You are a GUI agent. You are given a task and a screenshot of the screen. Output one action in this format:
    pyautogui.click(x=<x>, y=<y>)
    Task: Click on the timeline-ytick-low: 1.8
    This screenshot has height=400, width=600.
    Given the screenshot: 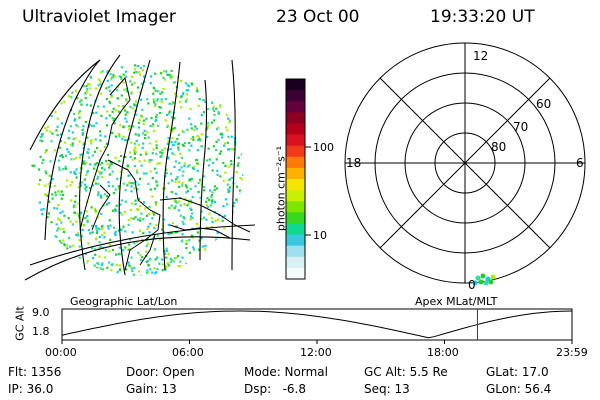 What is the action you would take?
    pyautogui.click(x=41, y=331)
    